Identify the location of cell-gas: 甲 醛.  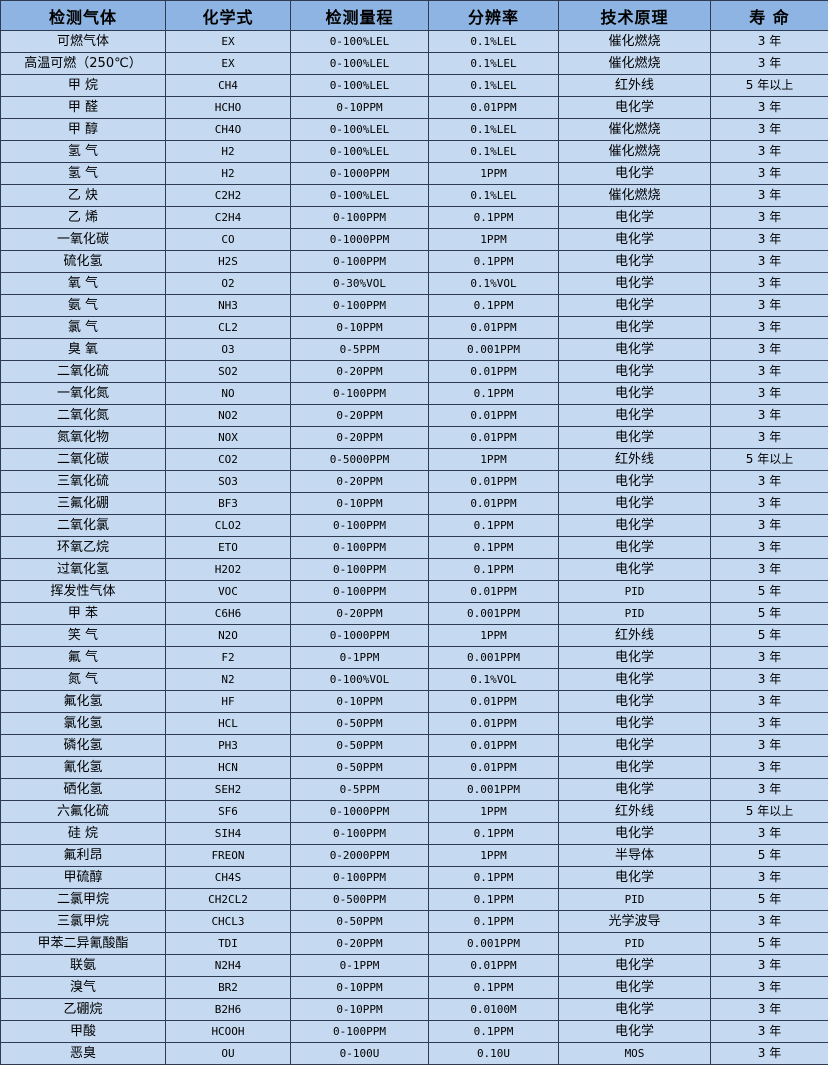
(83, 108).